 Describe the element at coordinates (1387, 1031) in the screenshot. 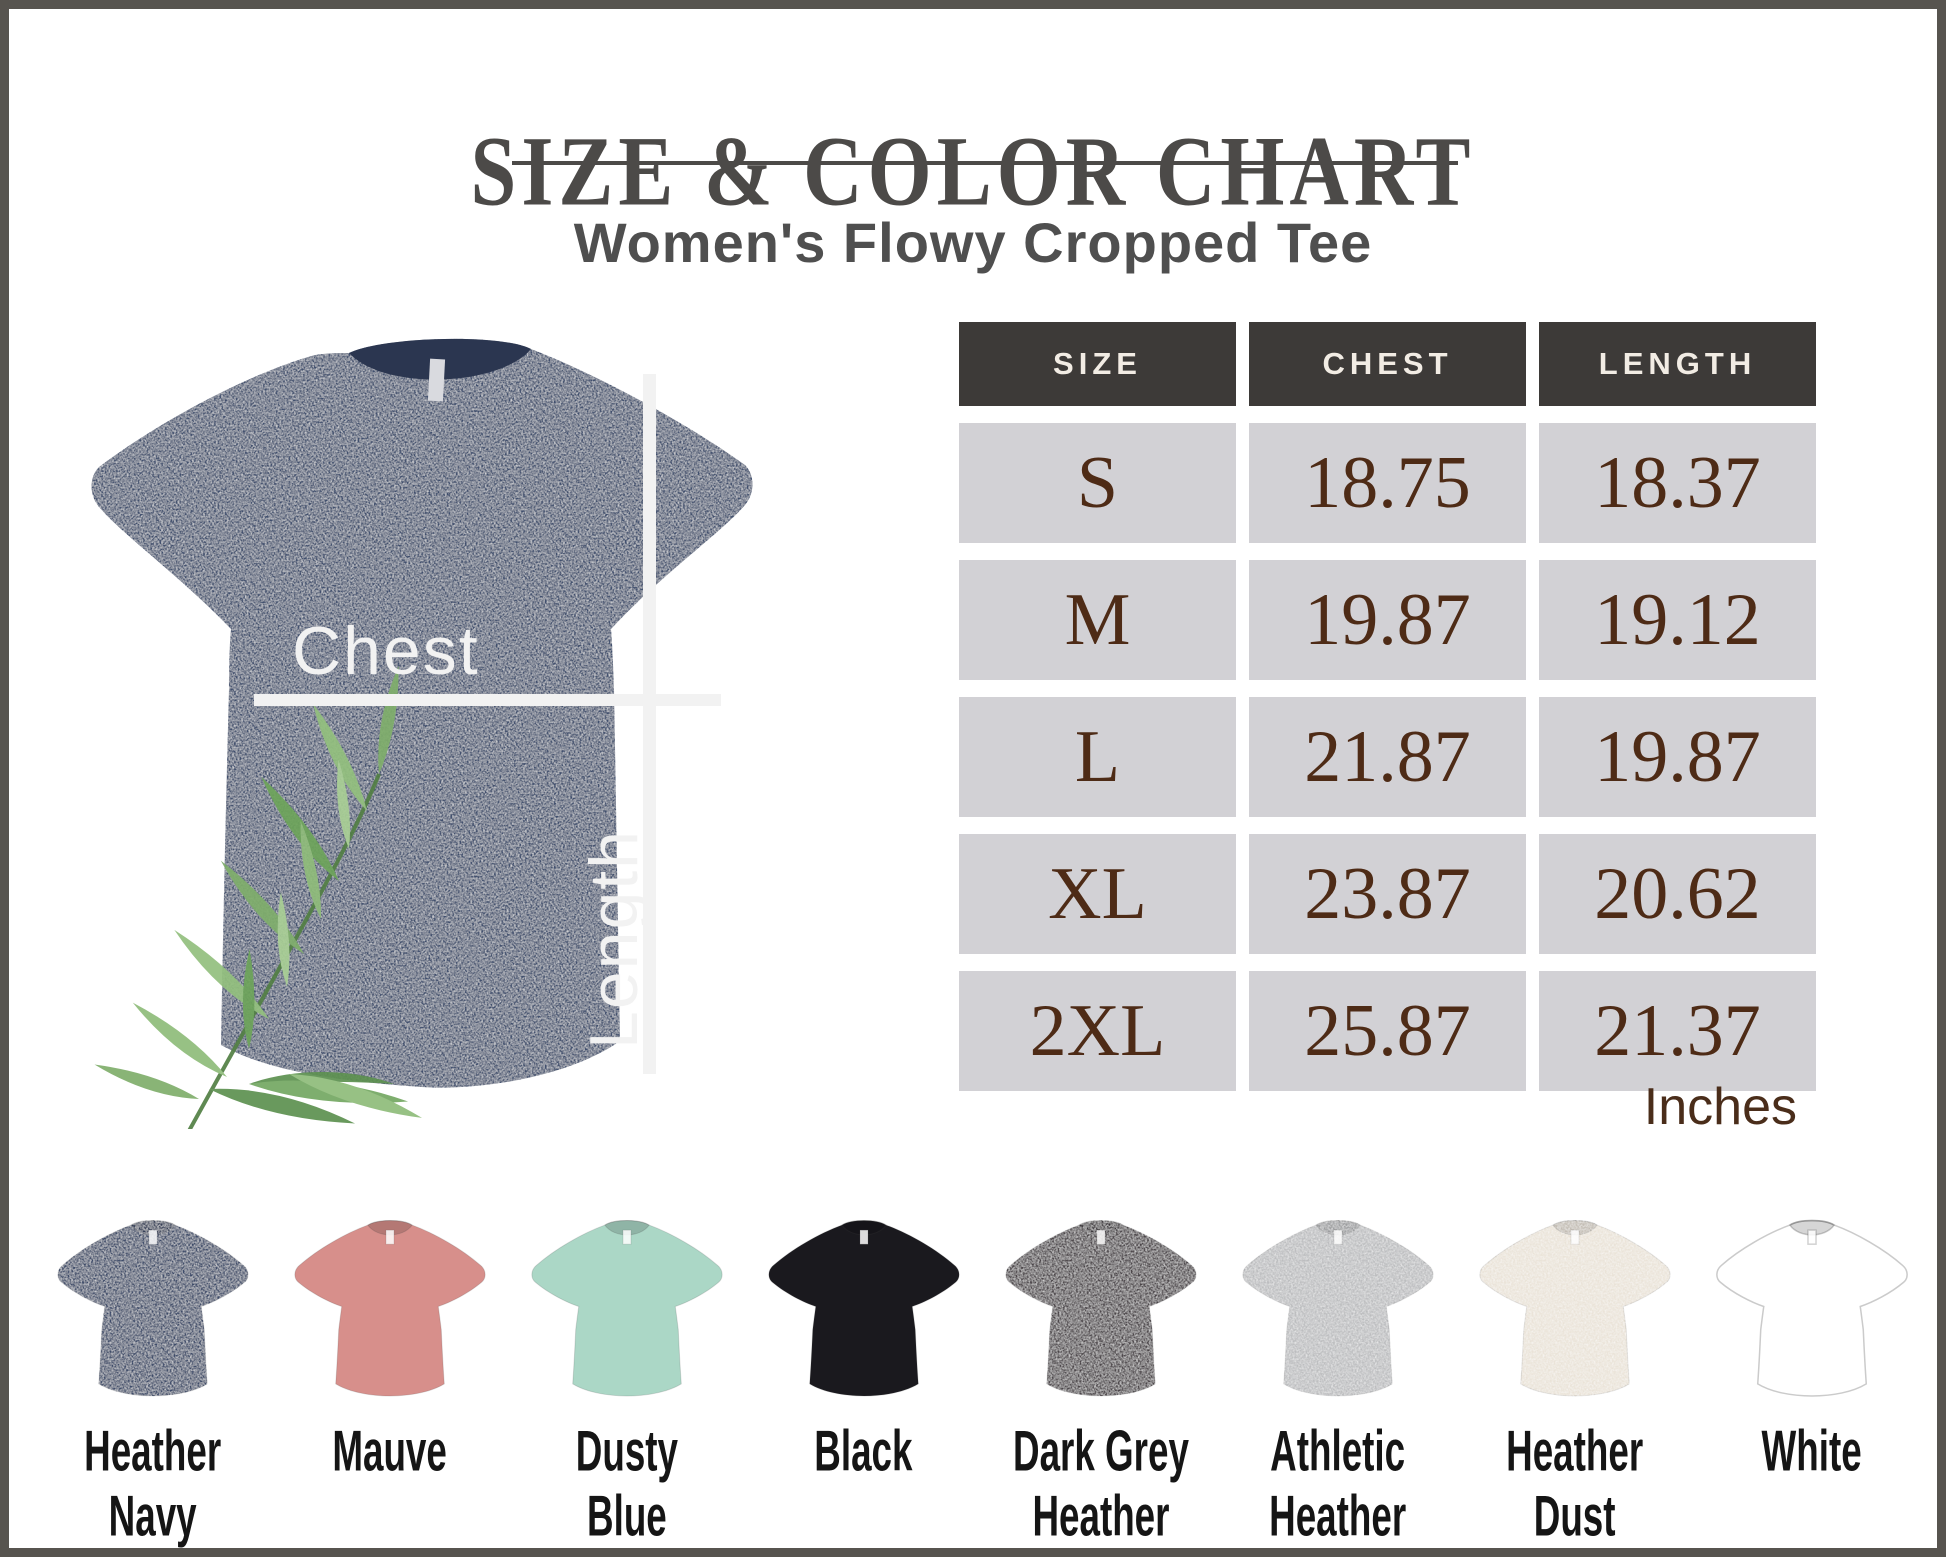

I see `chest-cell-2xl: 25.87` at that location.